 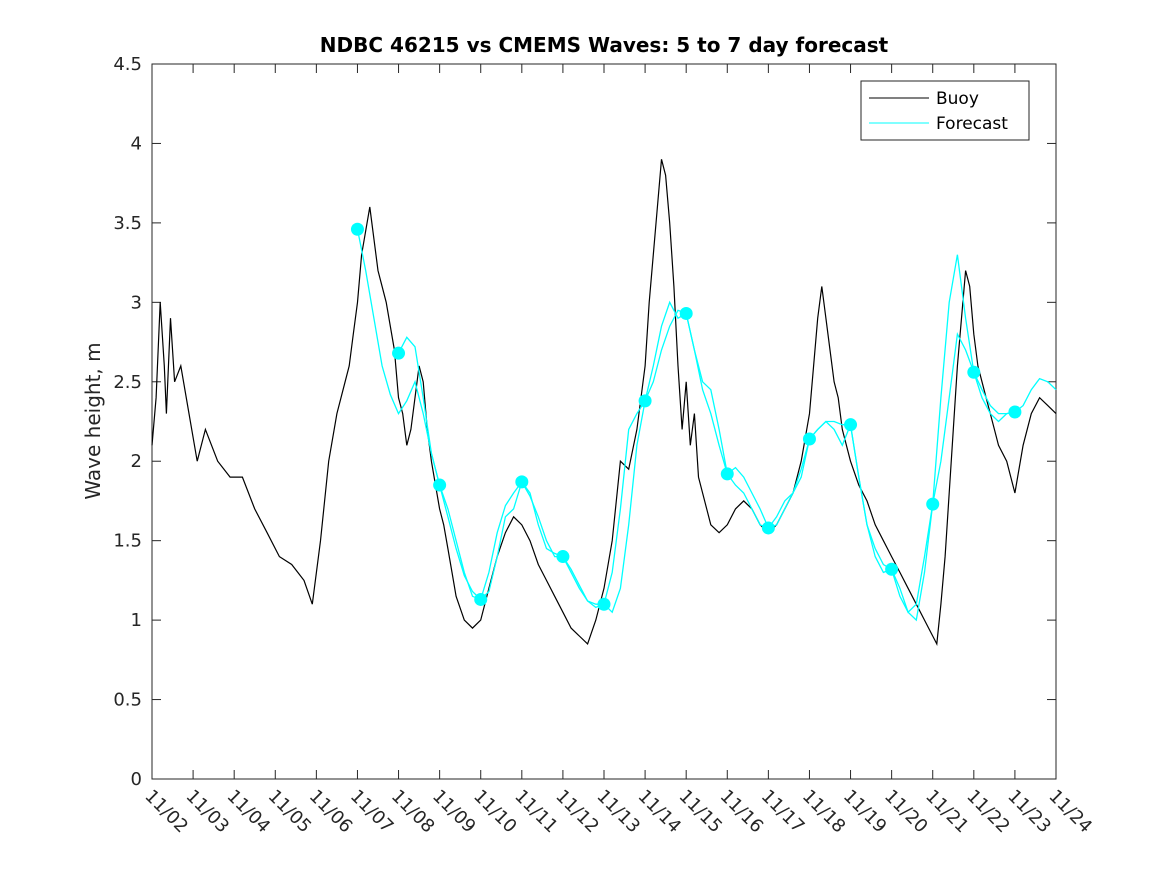 I want to click on y-tick-label: 2, so click(x=136, y=461).